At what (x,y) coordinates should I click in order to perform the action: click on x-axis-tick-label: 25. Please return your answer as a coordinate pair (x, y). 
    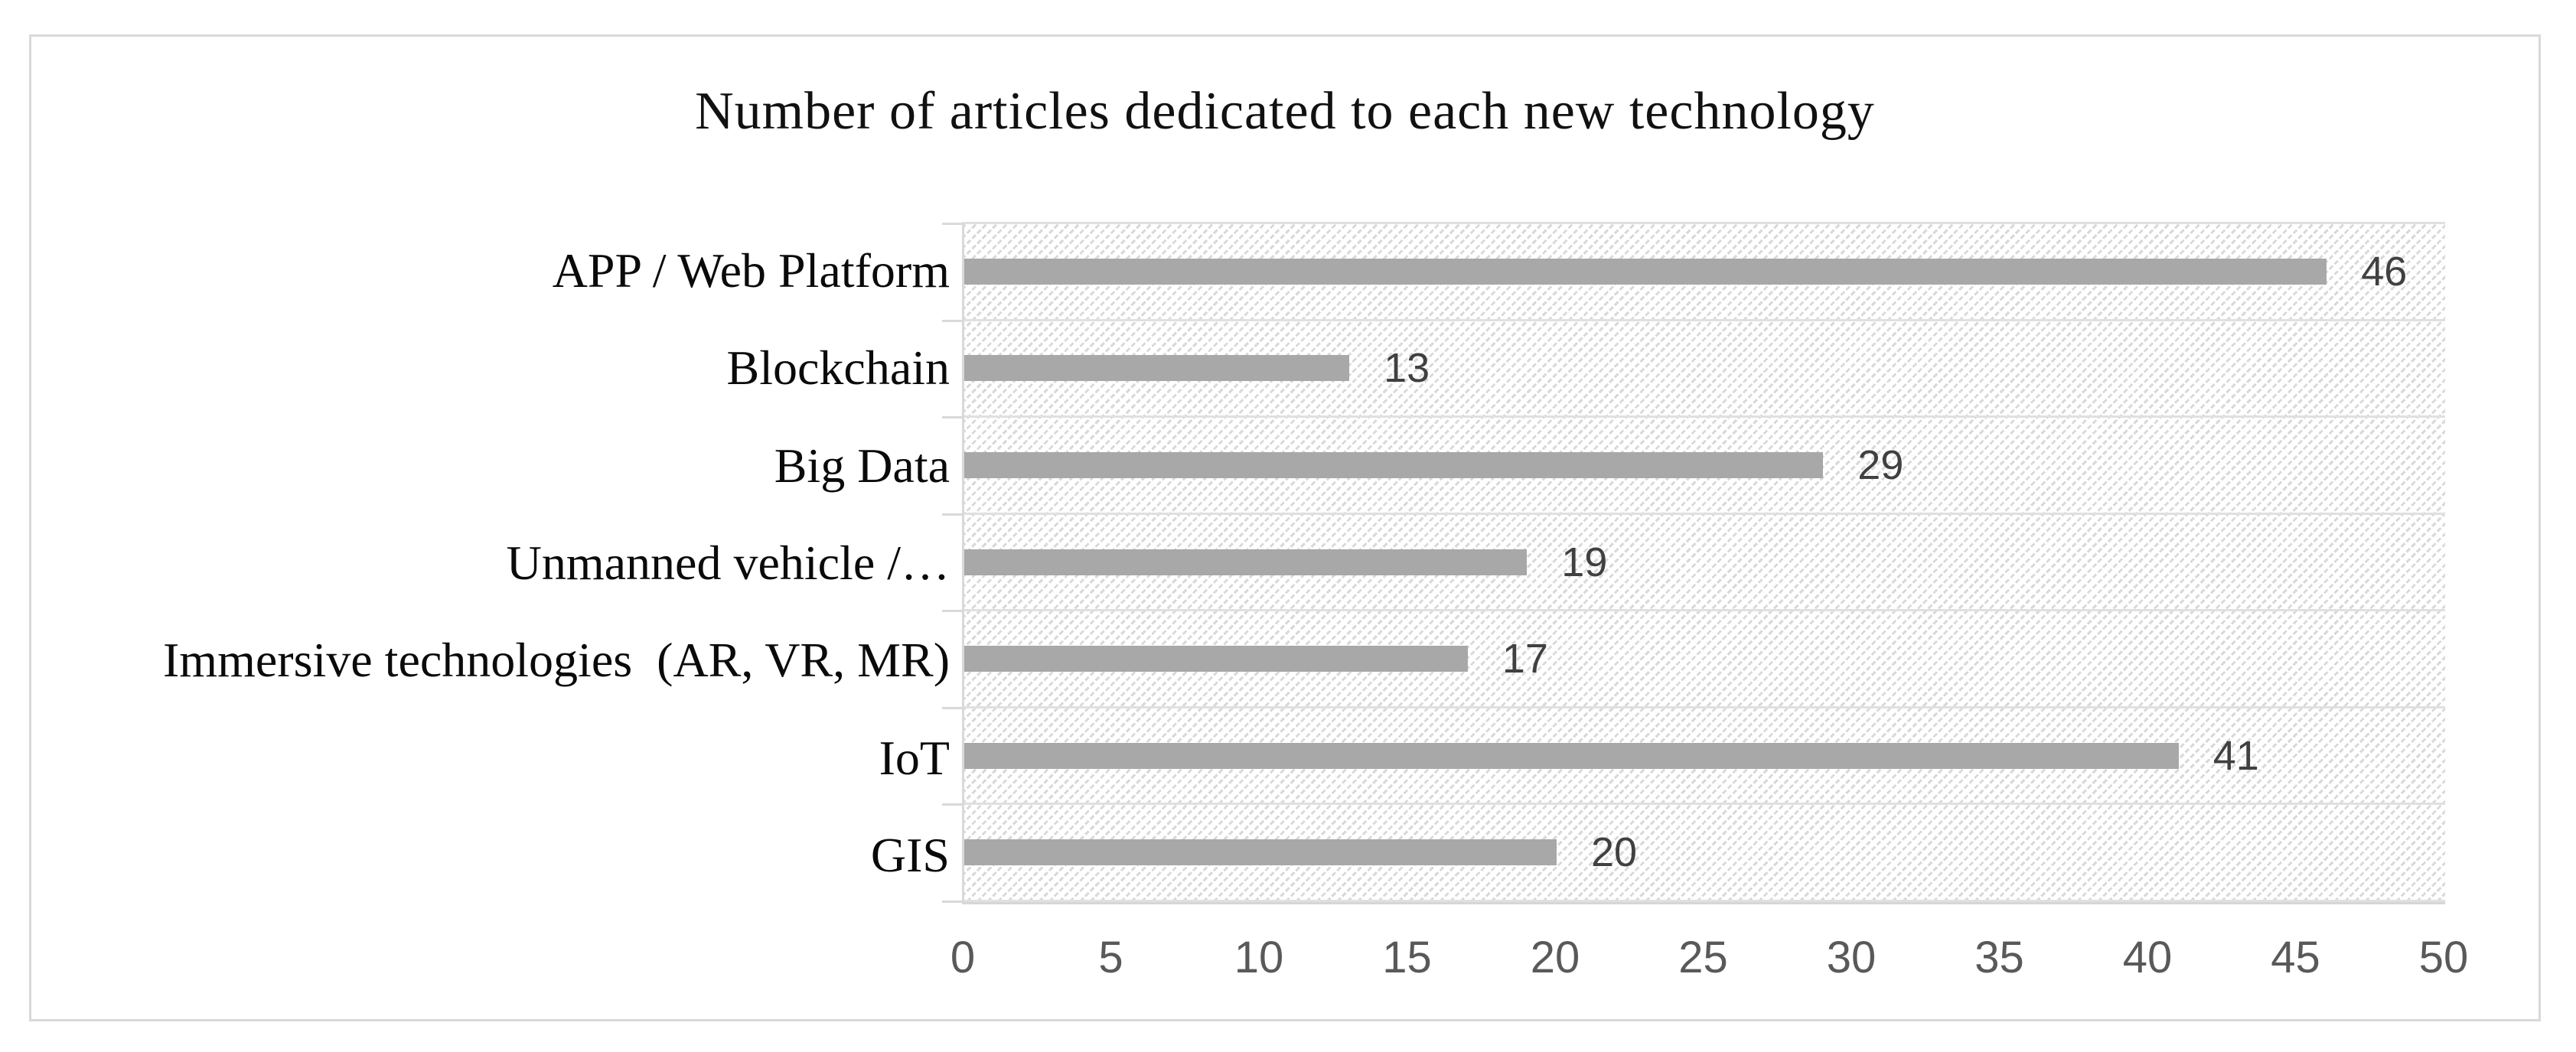
    Looking at the image, I should click on (1703, 957).